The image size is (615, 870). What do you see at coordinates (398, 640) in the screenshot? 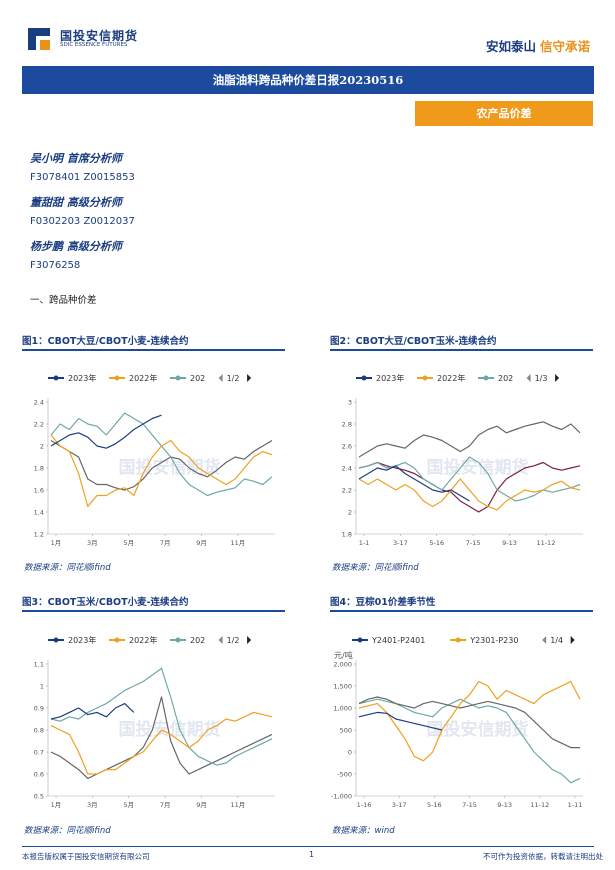
I see `legend-label: Y2401-P2401` at bounding box center [398, 640].